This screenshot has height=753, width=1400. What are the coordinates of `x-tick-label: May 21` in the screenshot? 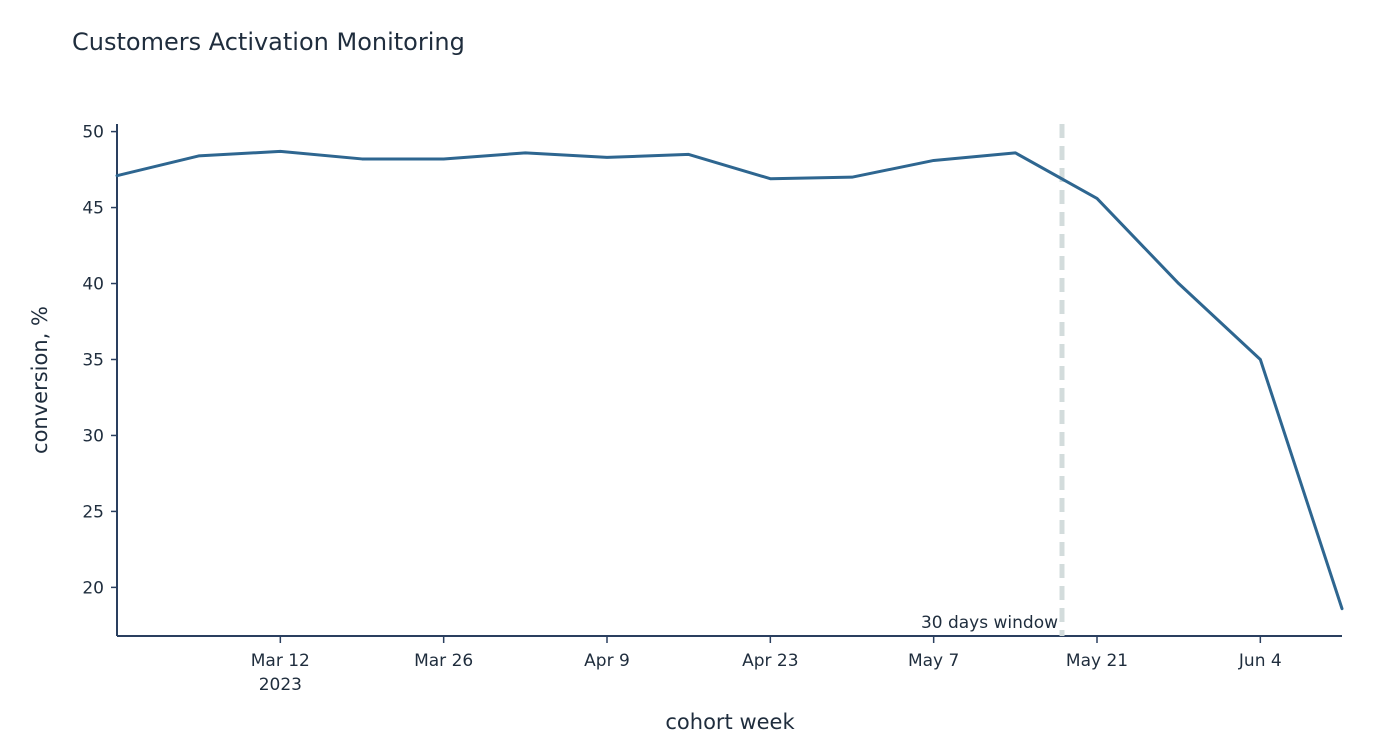 It's located at (1097, 661).